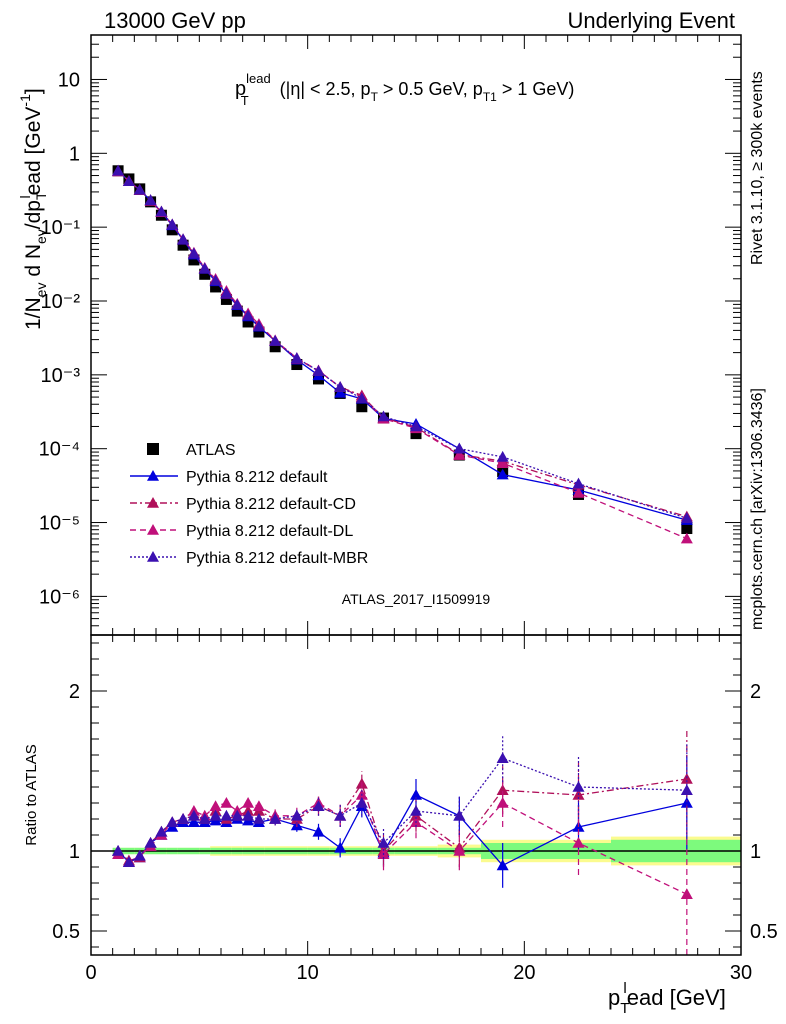 This screenshot has height=1024, width=786. I want to click on main-y-label: 1/Nev d Nev/dpTlead [GeV-1], so click(33, 209).